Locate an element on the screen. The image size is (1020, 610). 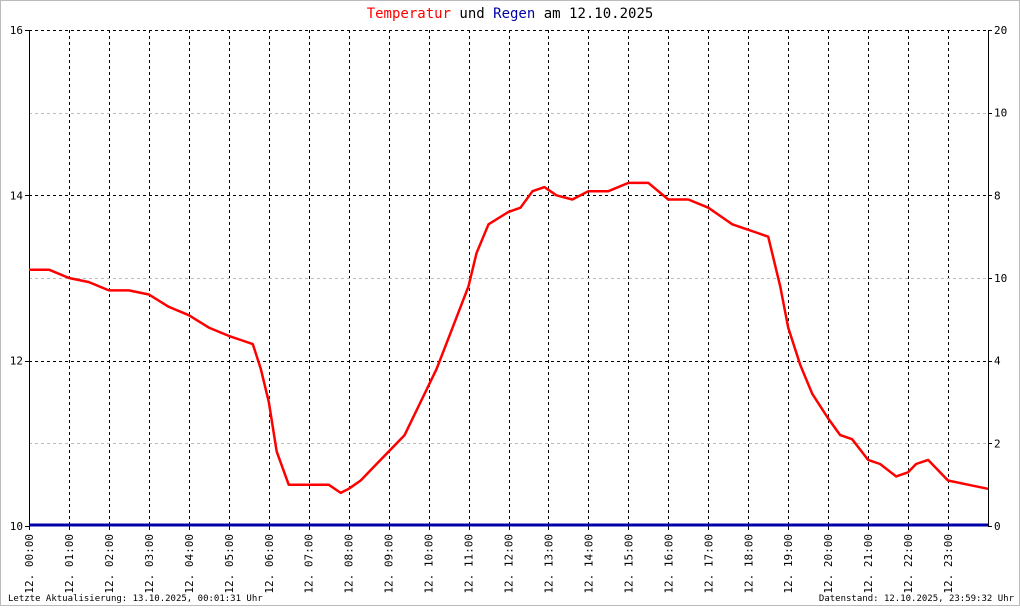
x-axis-tick-label: 12. 09:00 is located at coordinates (389, 564).